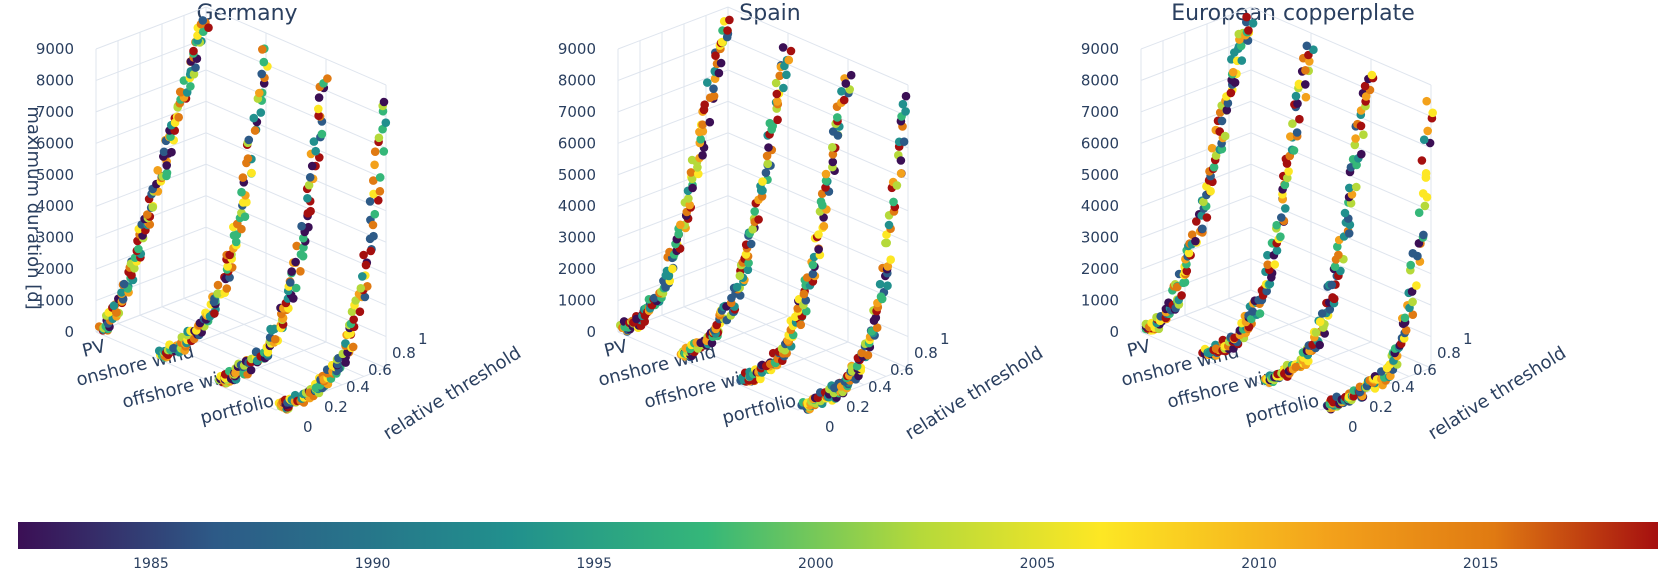  Describe the element at coordinates (594, 564) in the screenshot. I see `colorbar-tick-label: 1995` at that location.